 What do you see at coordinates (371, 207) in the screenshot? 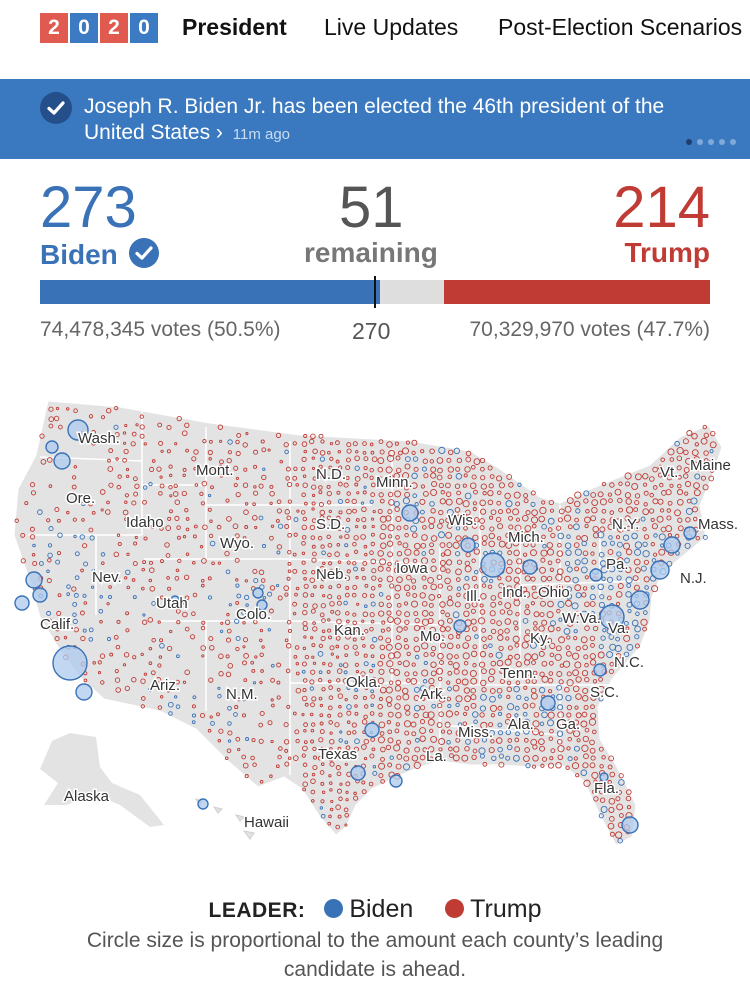
I see `remaining-electoral-votes: 51` at bounding box center [371, 207].